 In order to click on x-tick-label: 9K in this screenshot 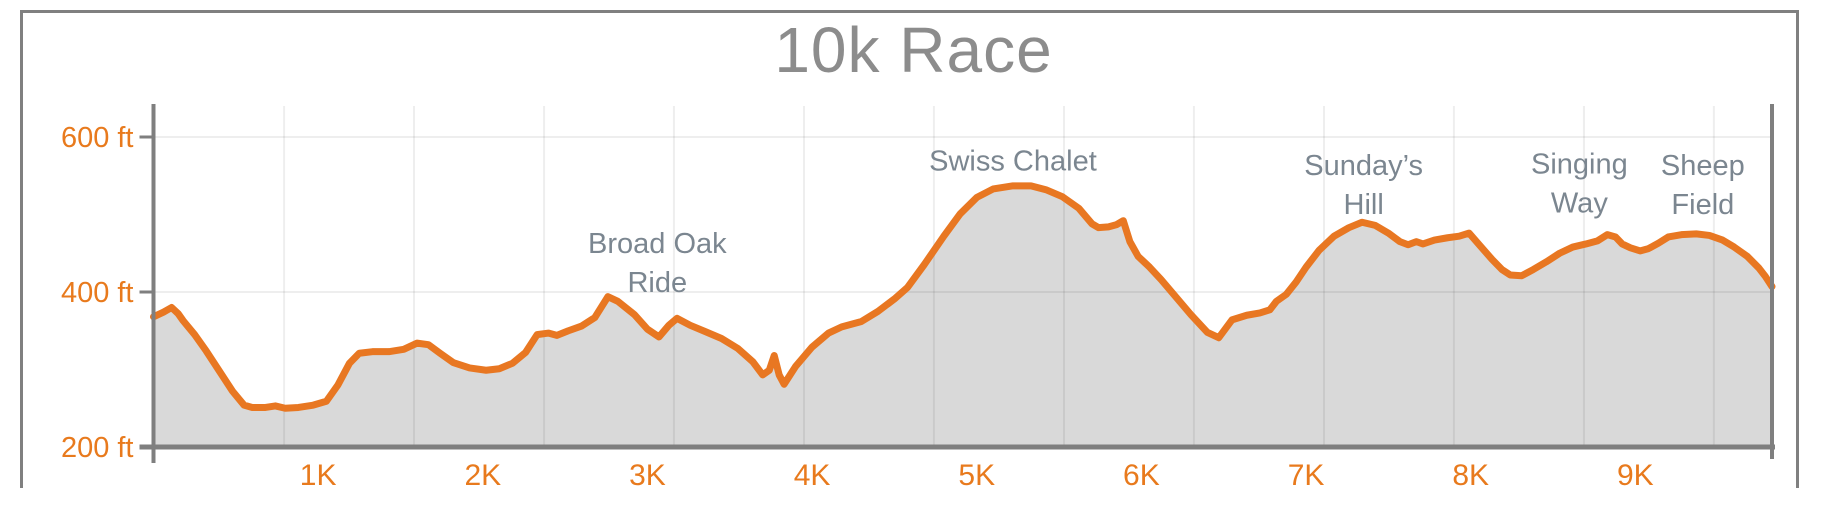, I will do `click(1635, 475)`.